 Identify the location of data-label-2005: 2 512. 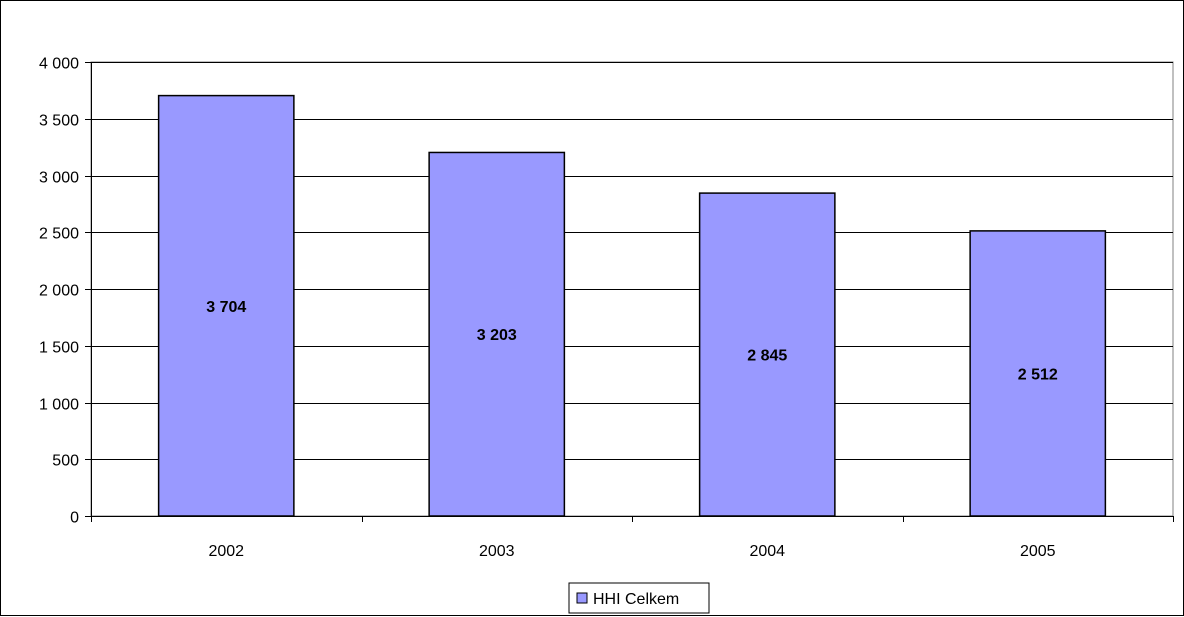
(1038, 374).